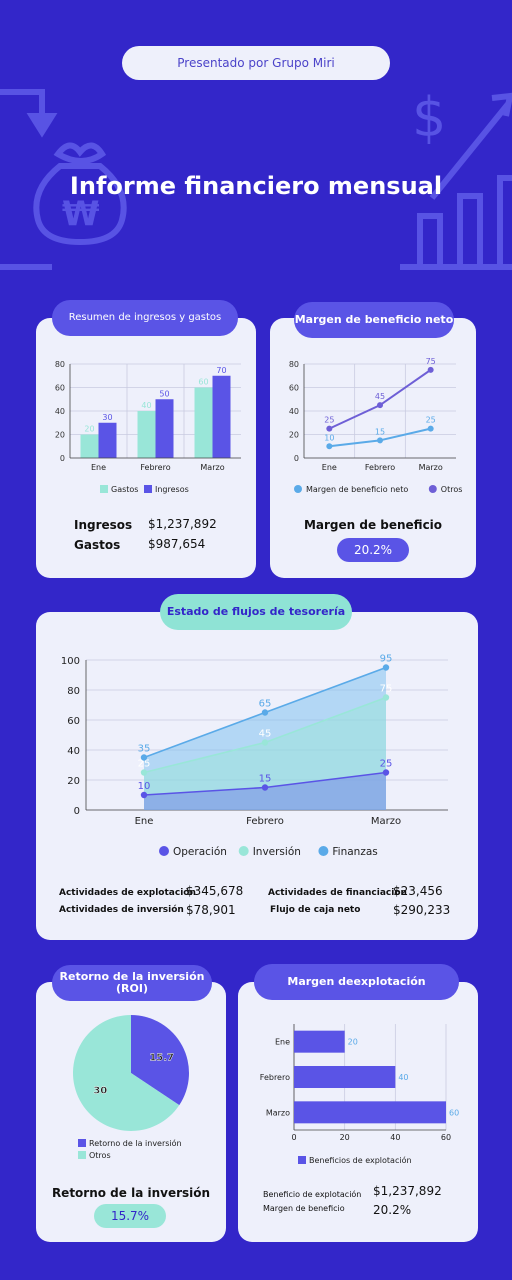 This screenshot has height=1280, width=512. What do you see at coordinates (221, 370) in the screenshot?
I see `data-label: 70` at bounding box center [221, 370].